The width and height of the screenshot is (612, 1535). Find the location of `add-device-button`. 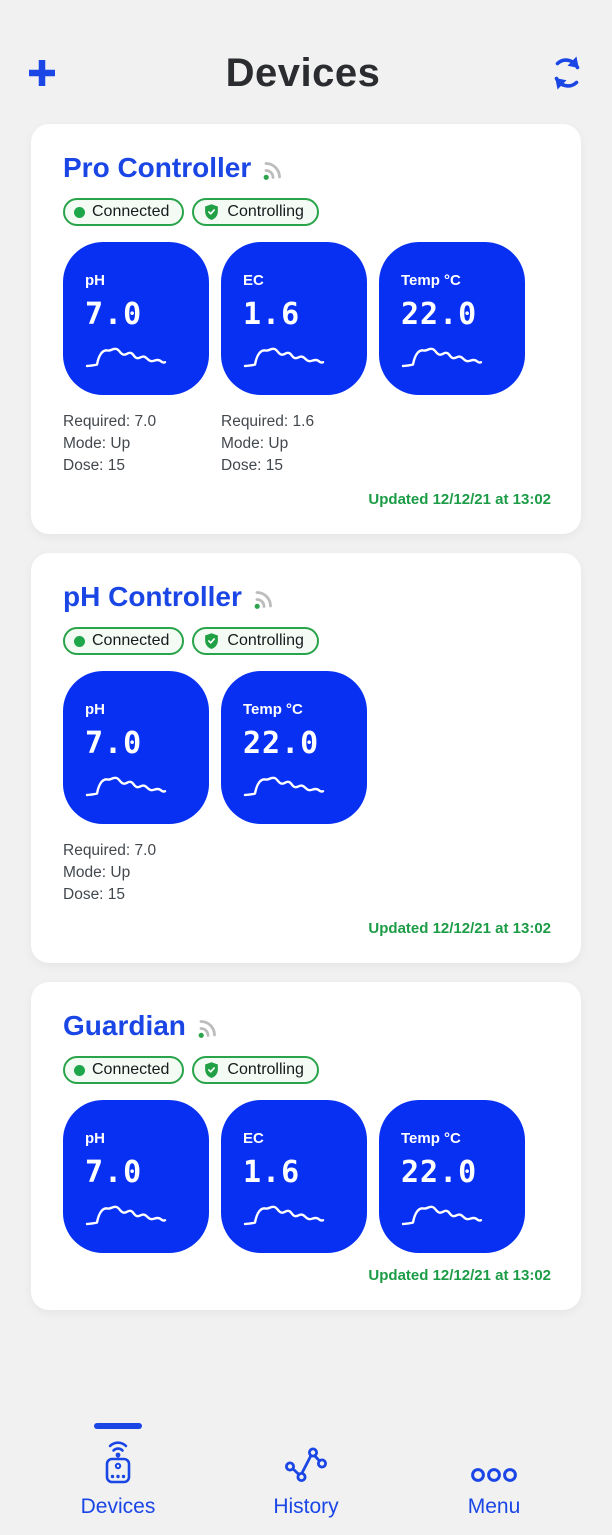

add-device-button is located at coordinates (42, 73).